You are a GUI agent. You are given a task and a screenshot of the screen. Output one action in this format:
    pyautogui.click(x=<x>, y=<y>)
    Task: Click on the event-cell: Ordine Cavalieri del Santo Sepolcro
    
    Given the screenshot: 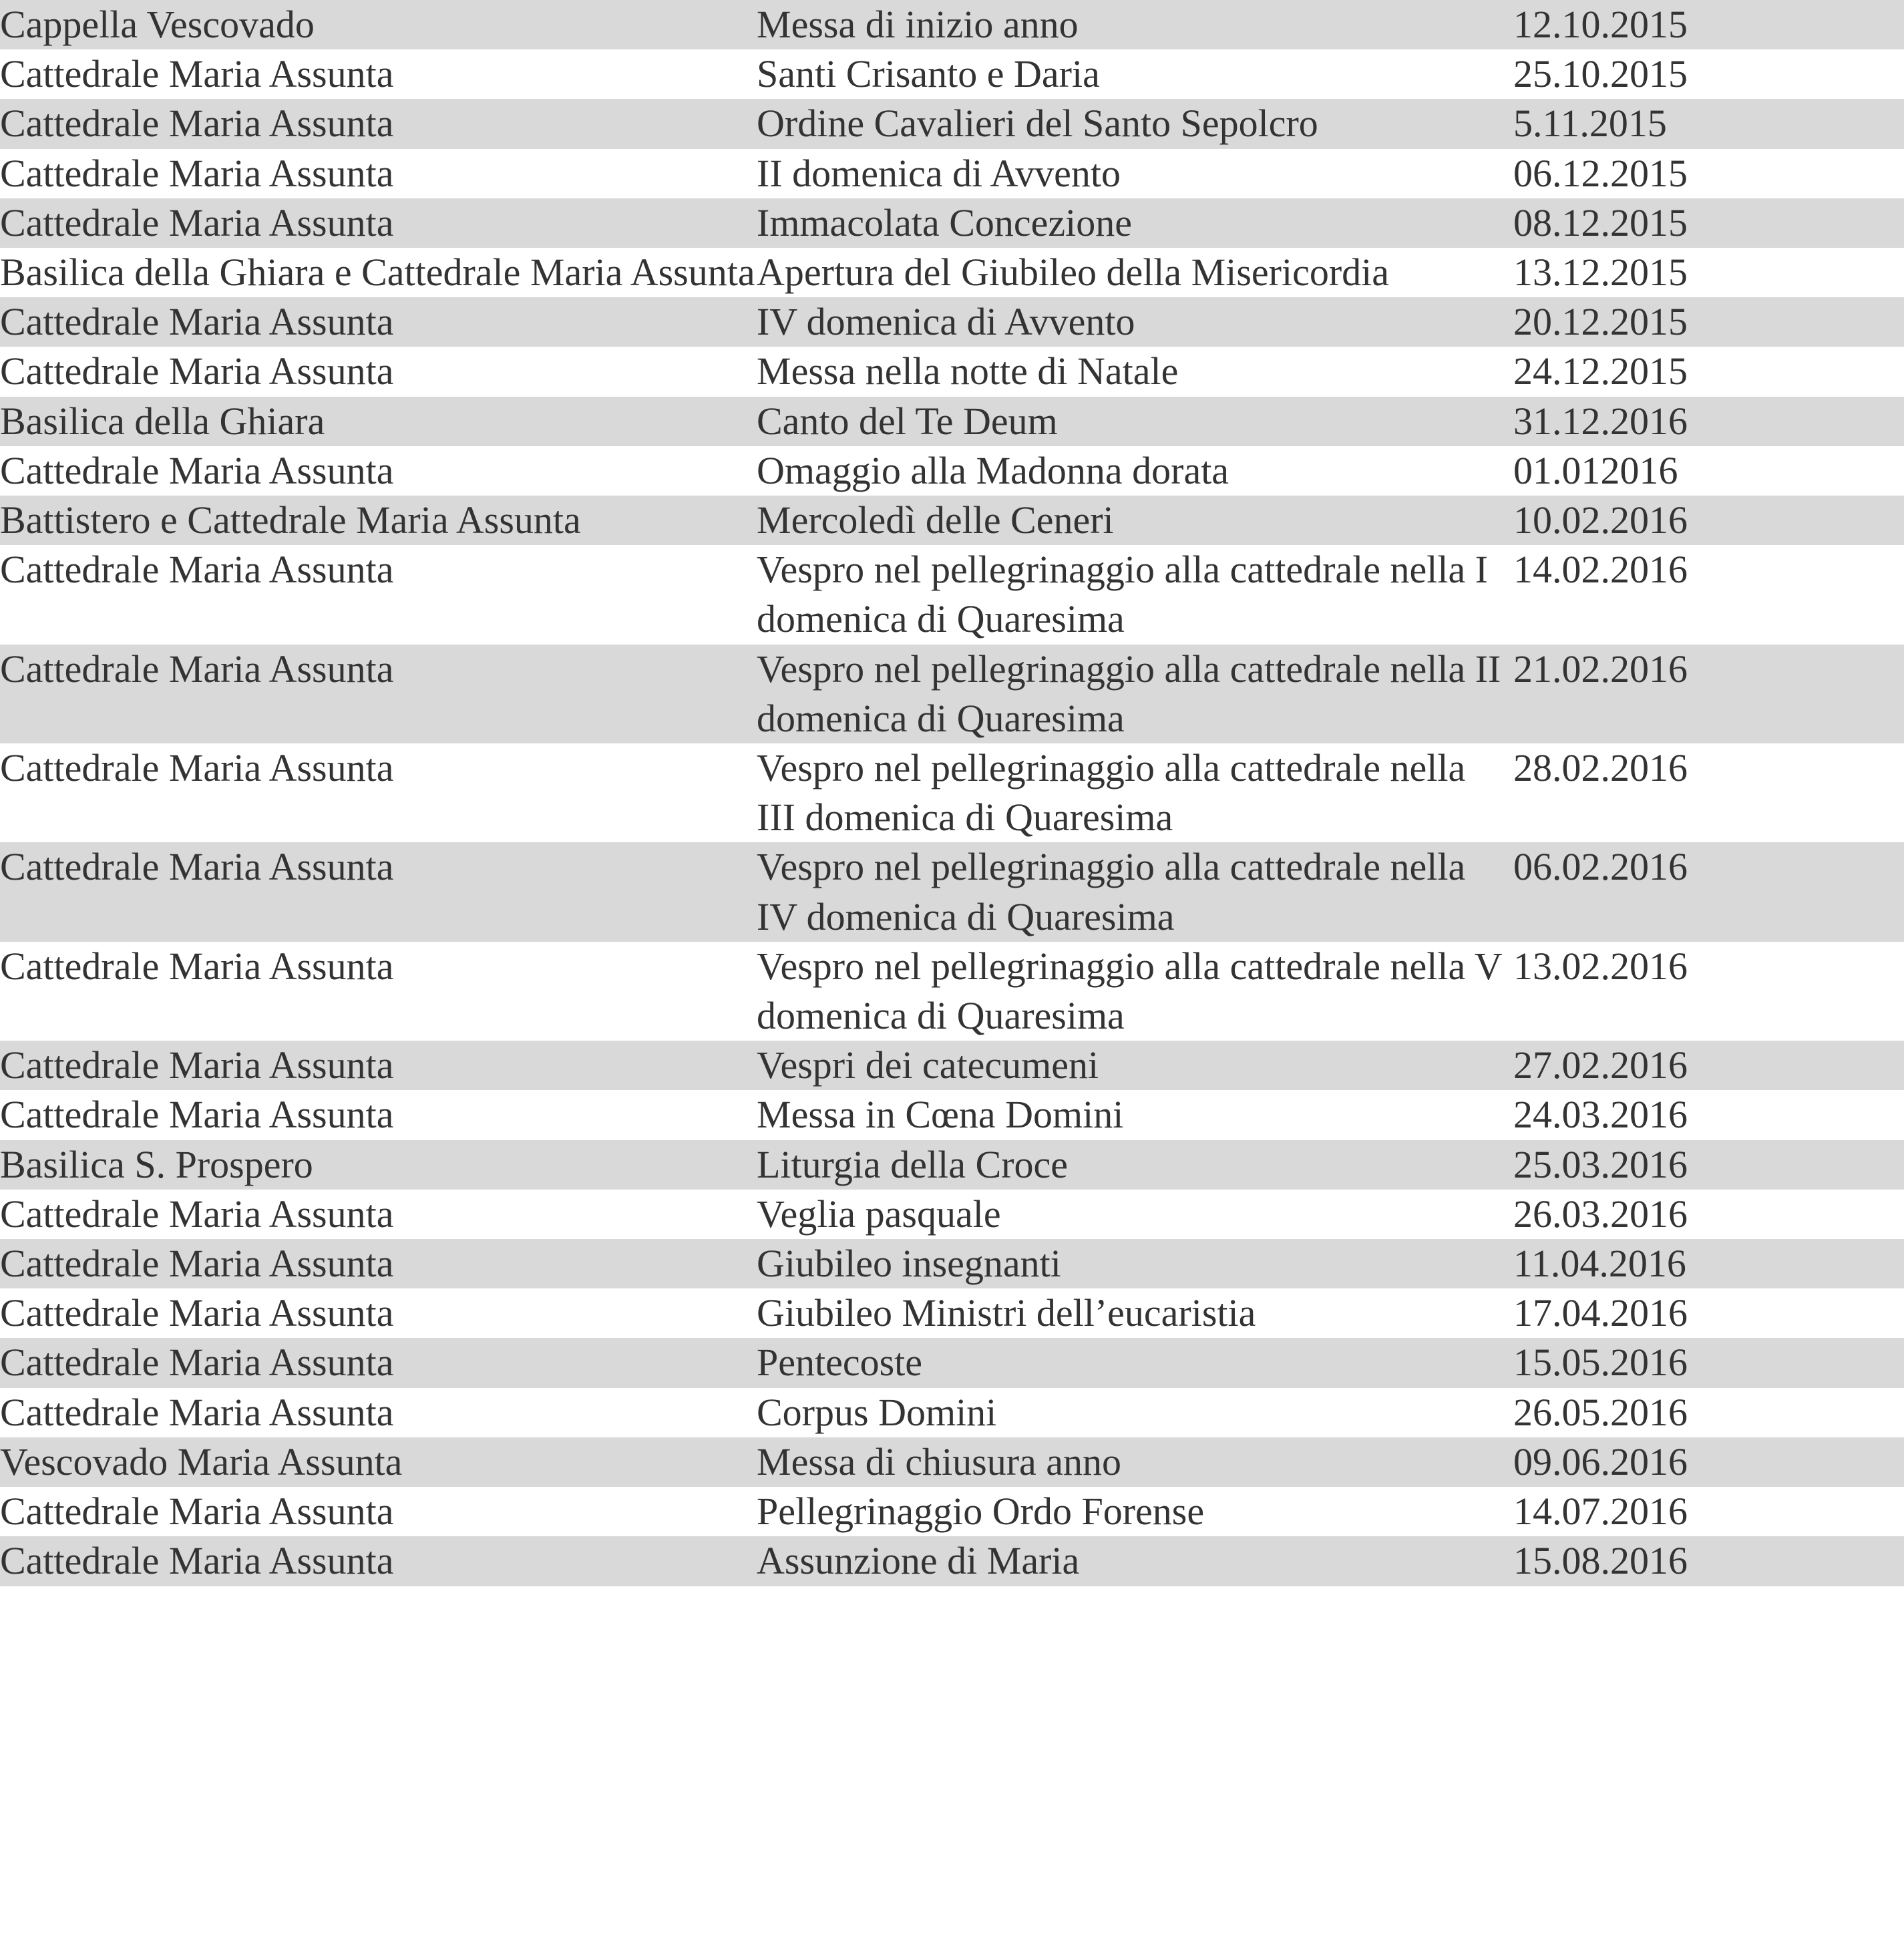 What is the action you would take?
    pyautogui.click(x=1038, y=124)
    